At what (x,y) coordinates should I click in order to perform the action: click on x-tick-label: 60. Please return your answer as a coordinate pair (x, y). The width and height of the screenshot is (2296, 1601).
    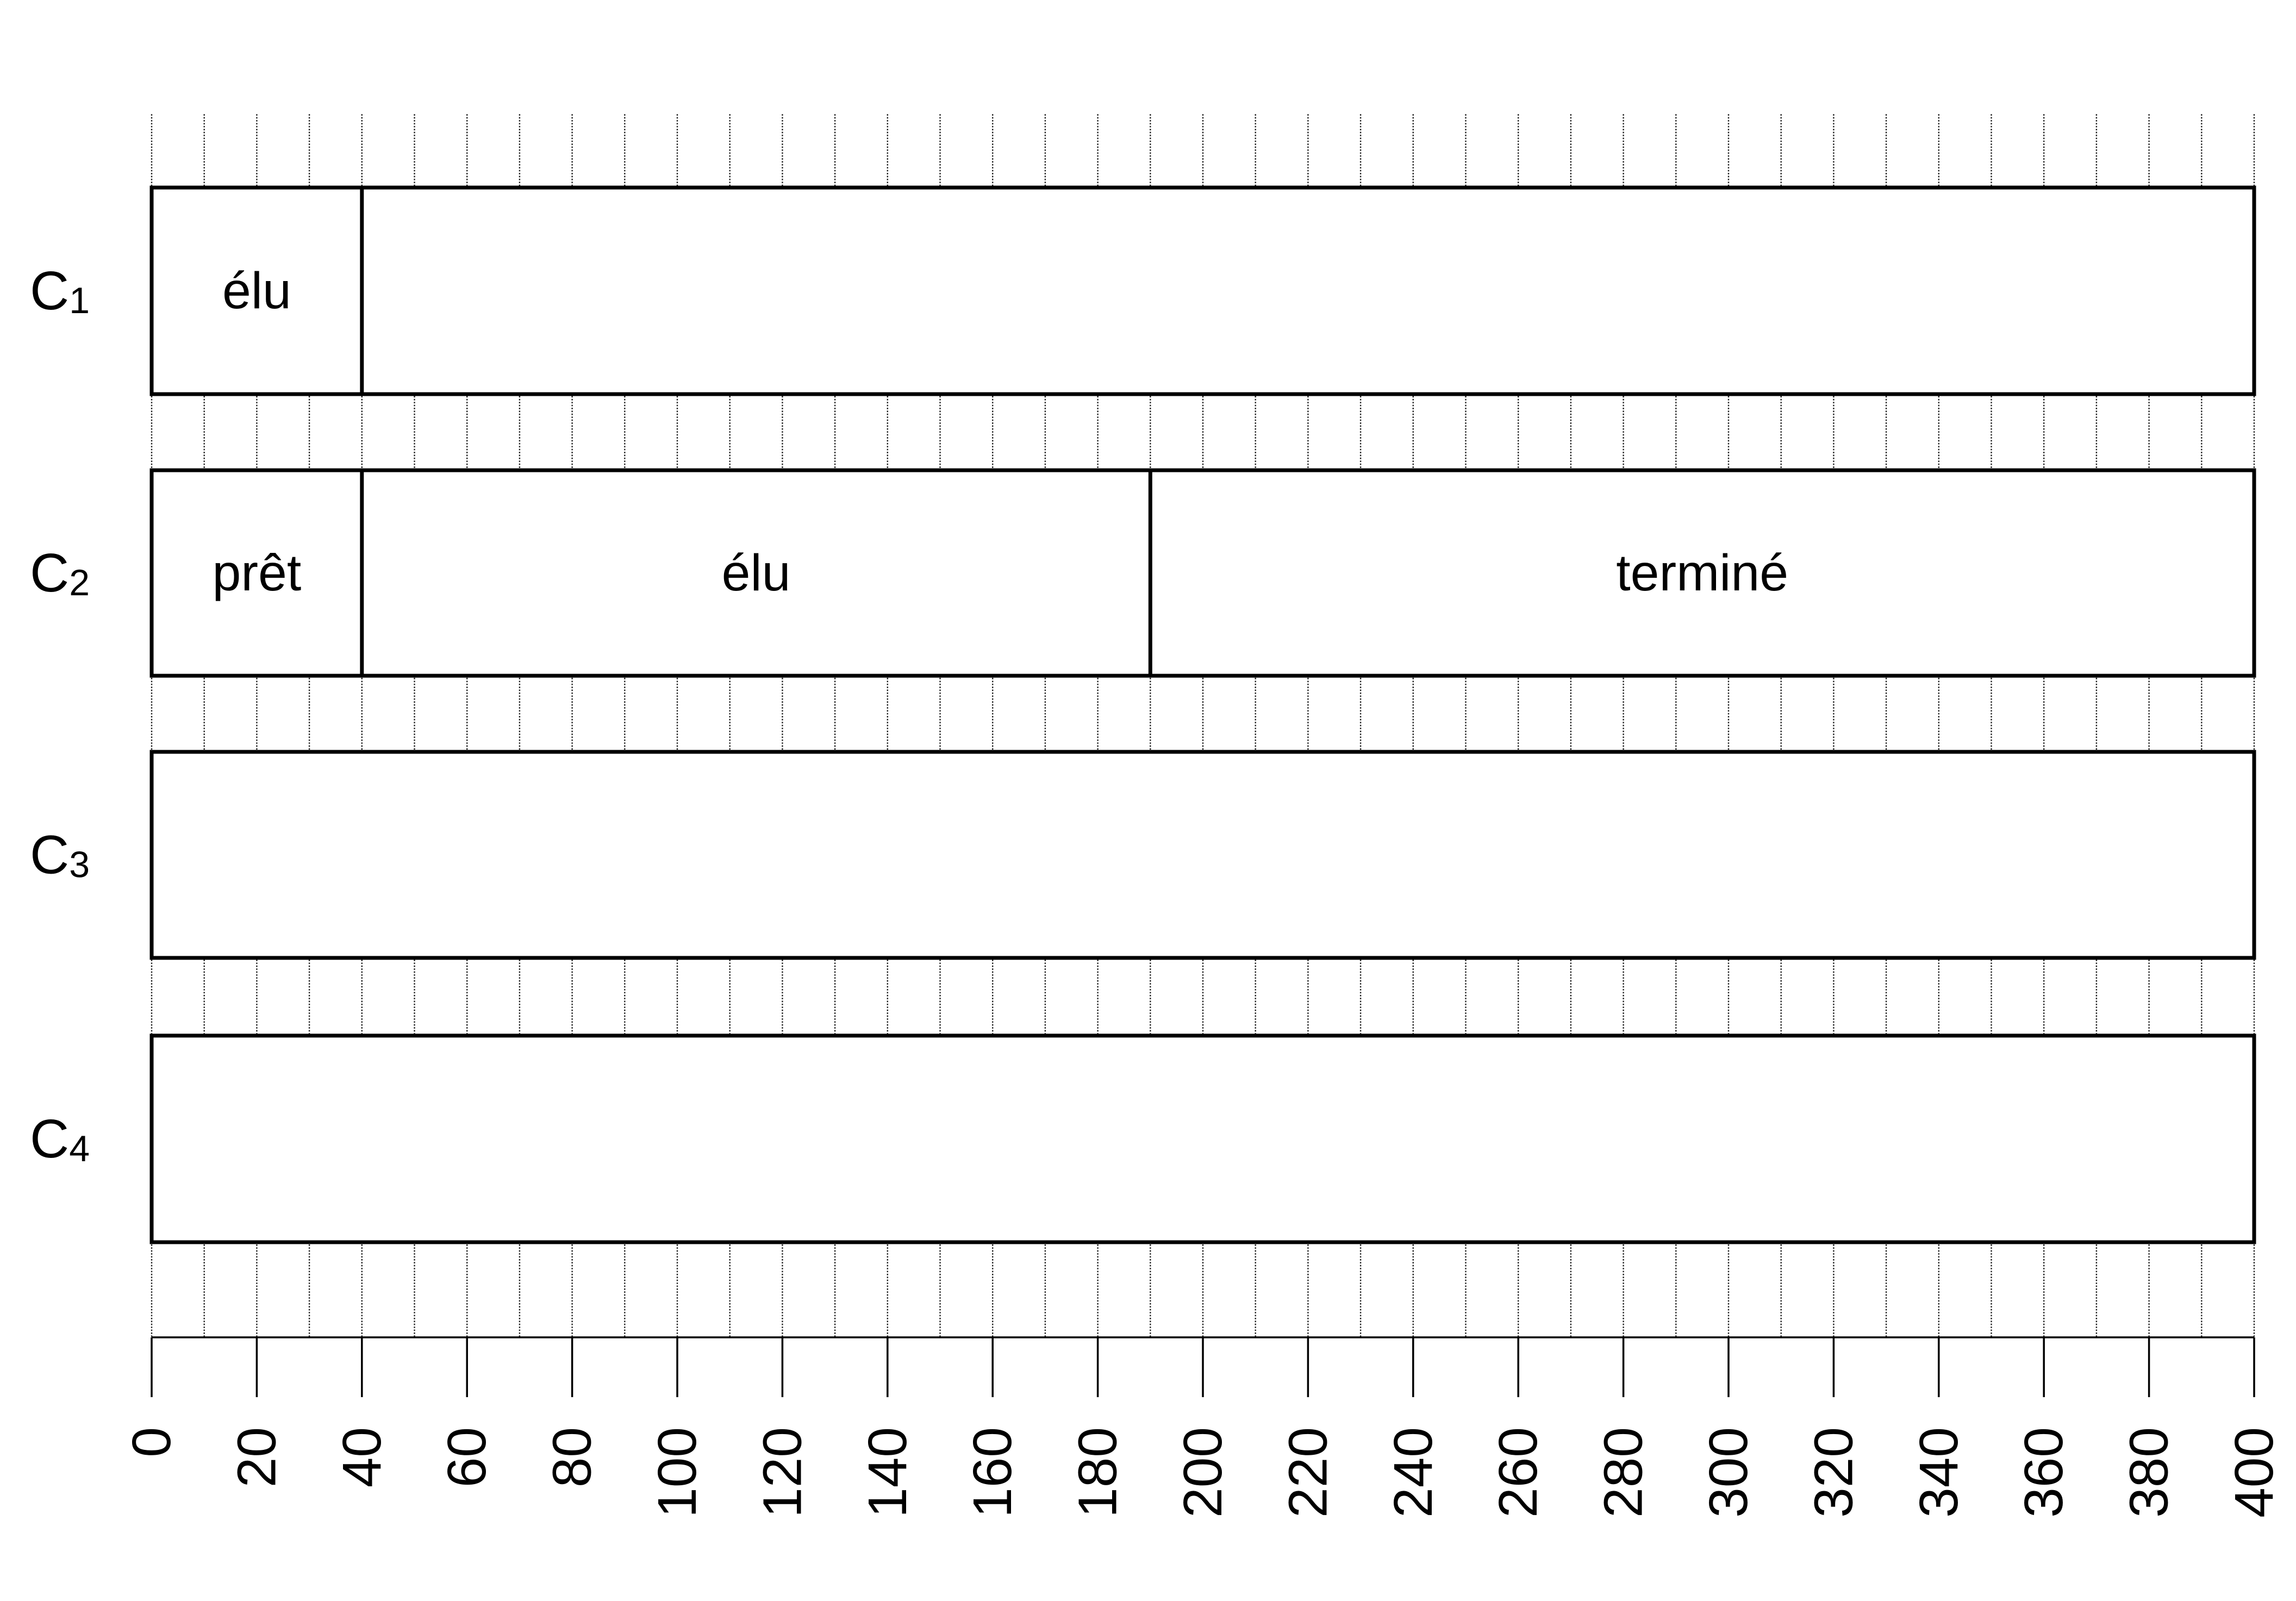
    Looking at the image, I should click on (466, 1457).